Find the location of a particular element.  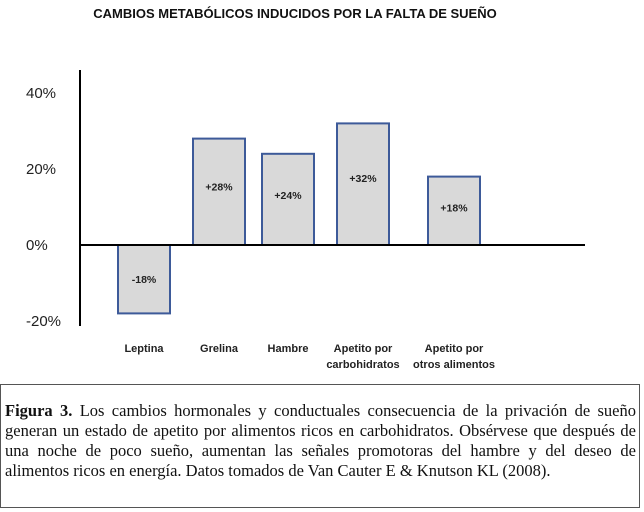

y-tick-label: 0% is located at coordinates (37, 245).